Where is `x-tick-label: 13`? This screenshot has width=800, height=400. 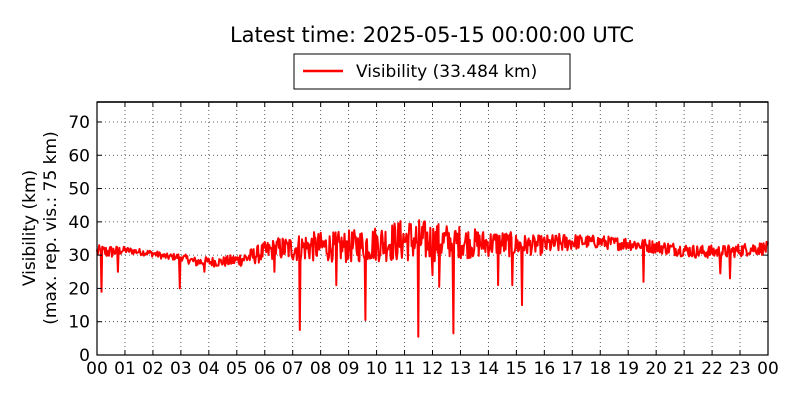 x-tick-label: 13 is located at coordinates (461, 369).